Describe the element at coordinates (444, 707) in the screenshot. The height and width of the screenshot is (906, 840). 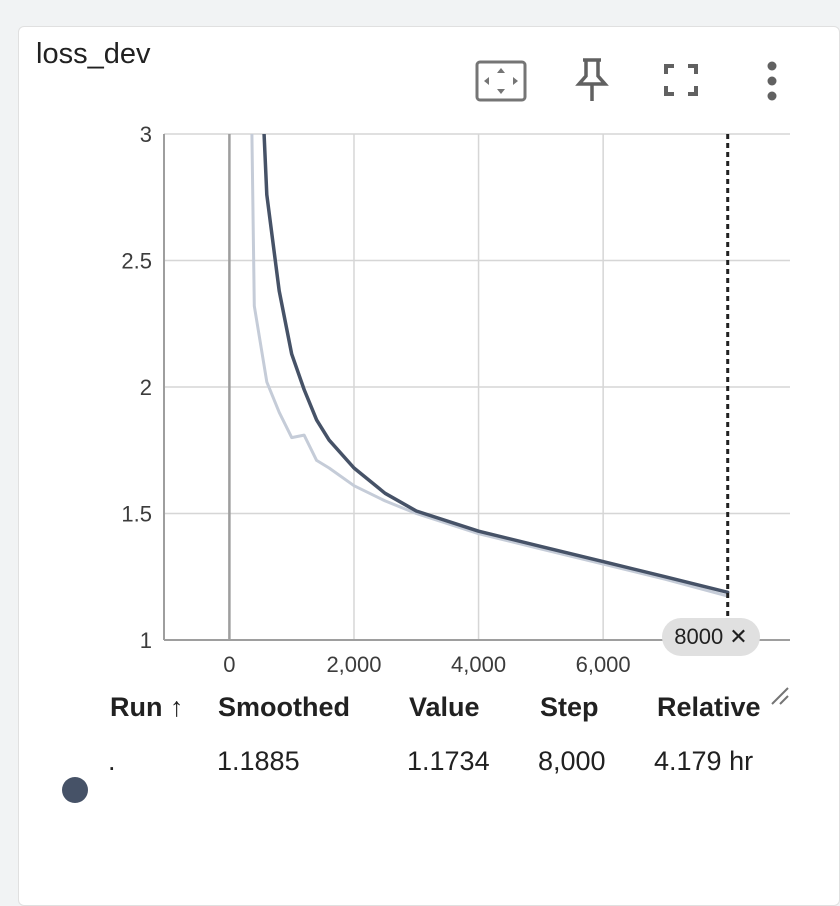
I see `header-value: Value` at that location.